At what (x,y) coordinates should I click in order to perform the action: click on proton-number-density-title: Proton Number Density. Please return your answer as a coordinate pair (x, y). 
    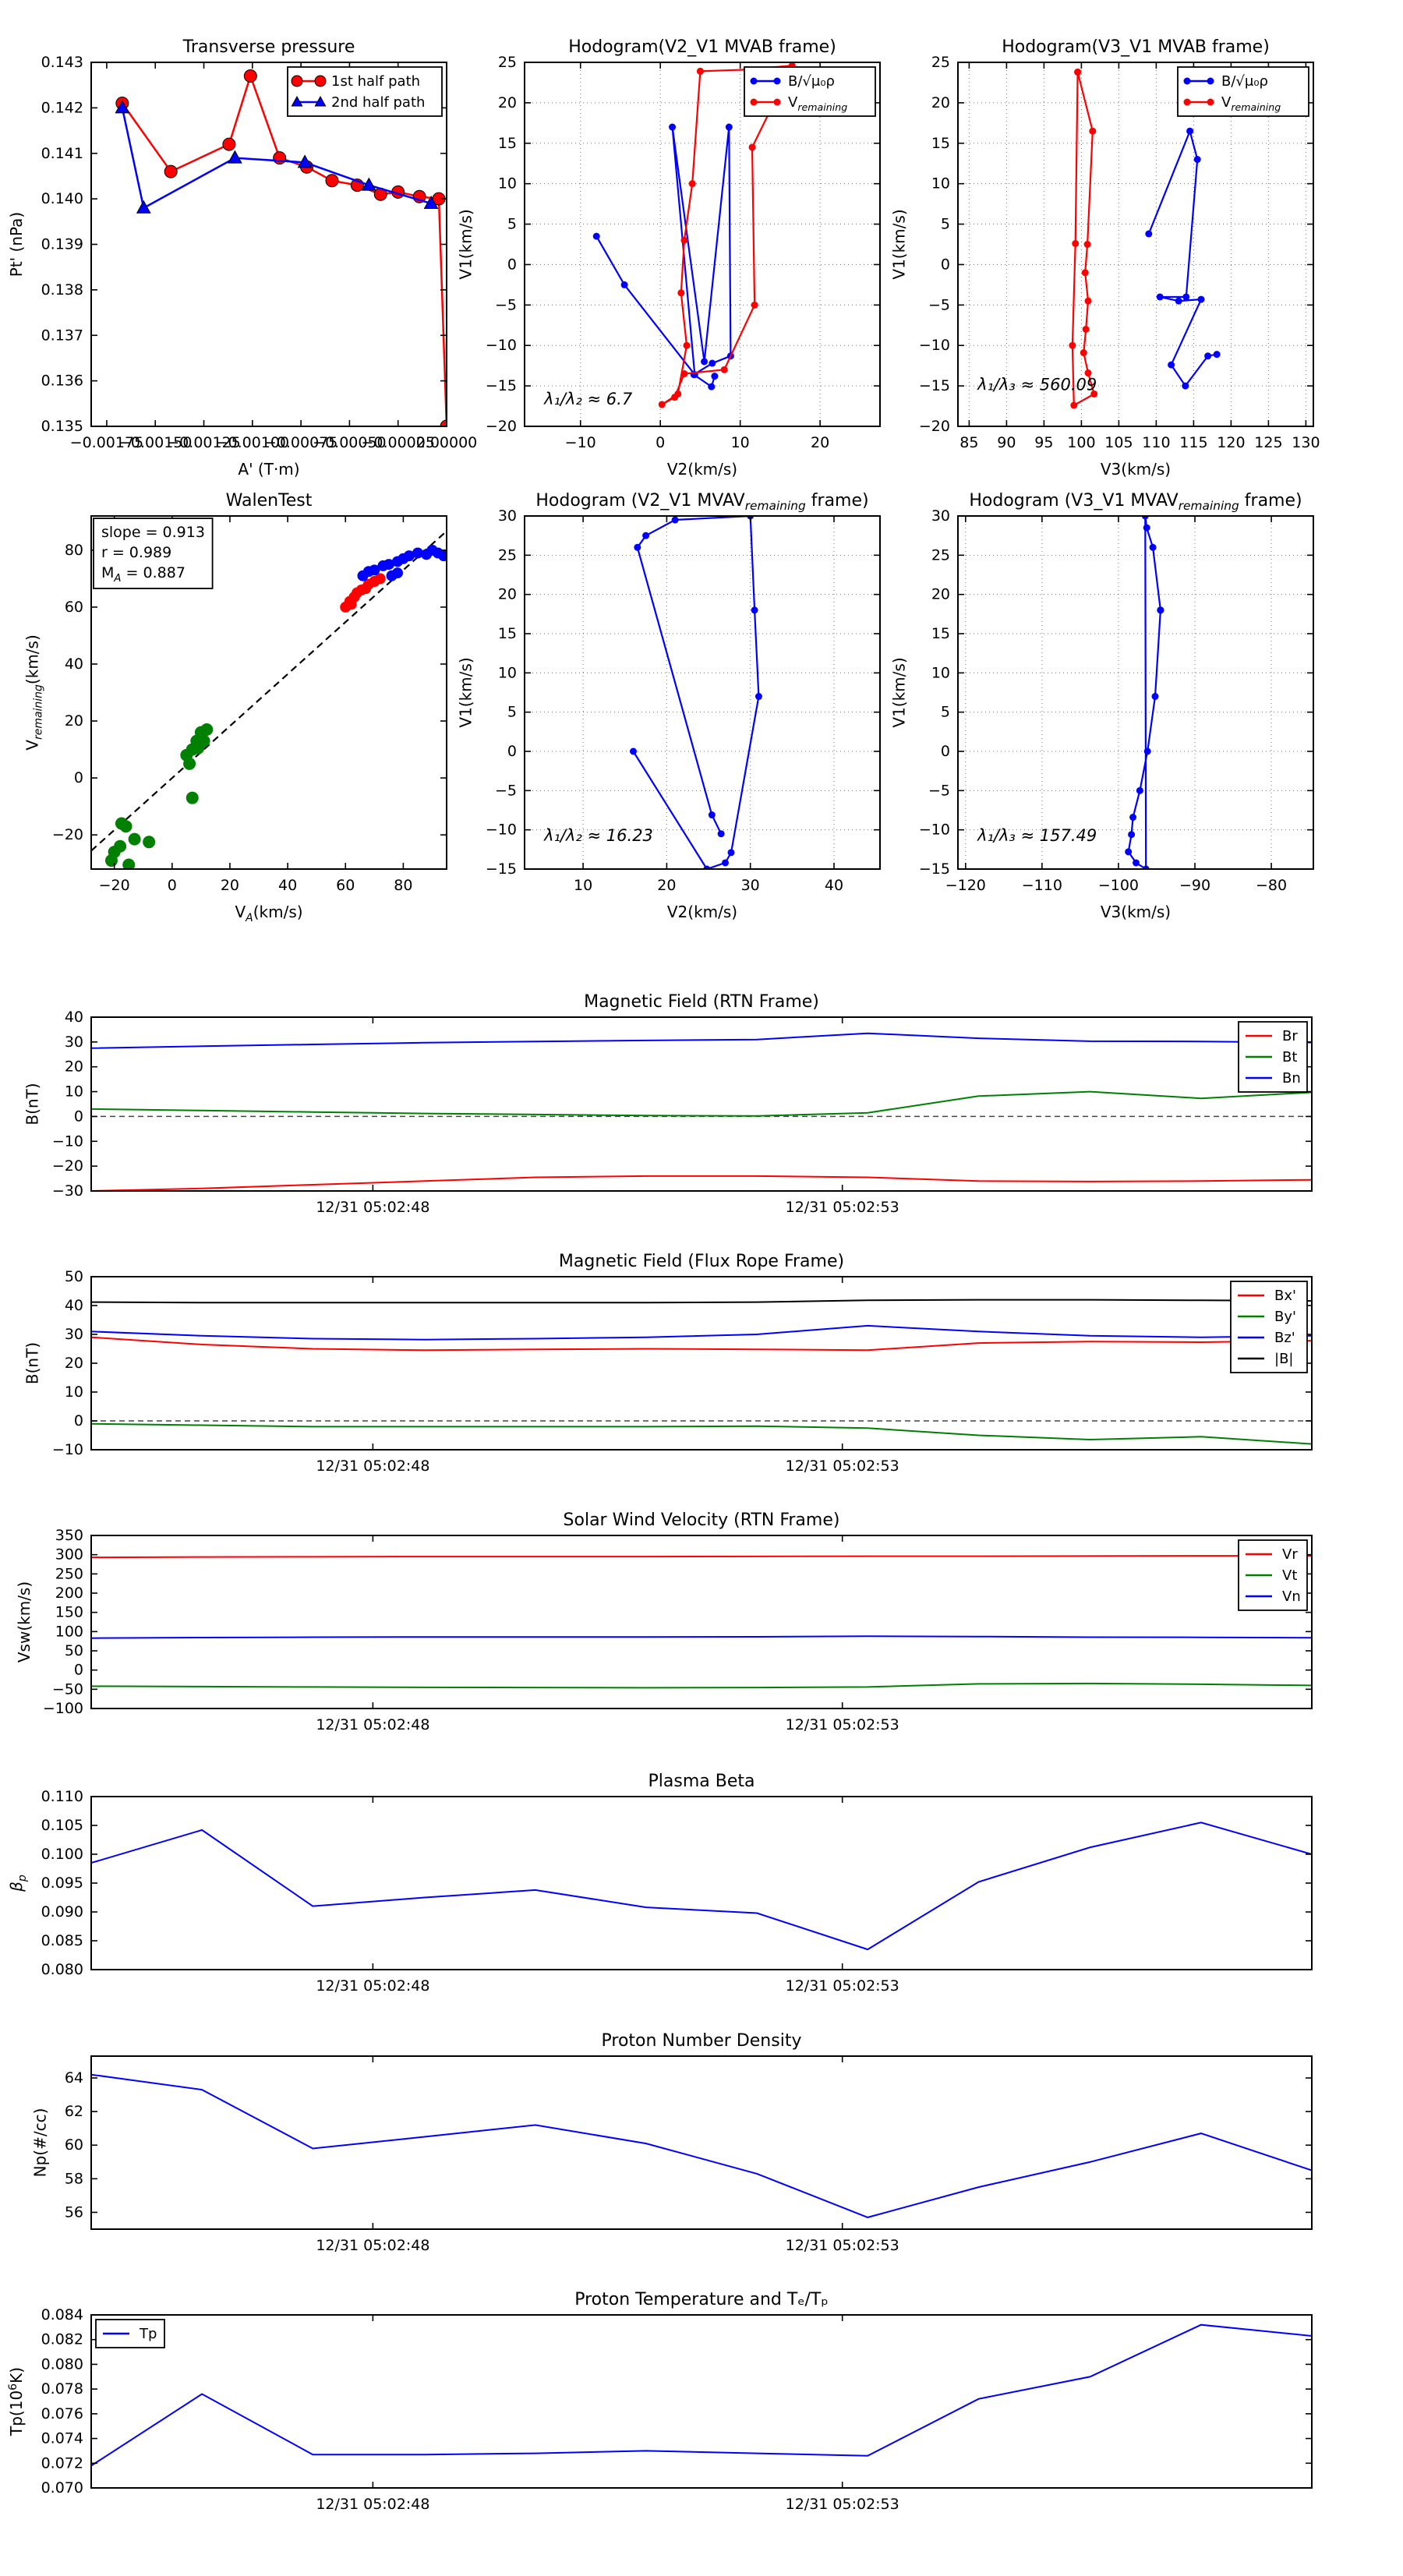
    Looking at the image, I should click on (702, 2041).